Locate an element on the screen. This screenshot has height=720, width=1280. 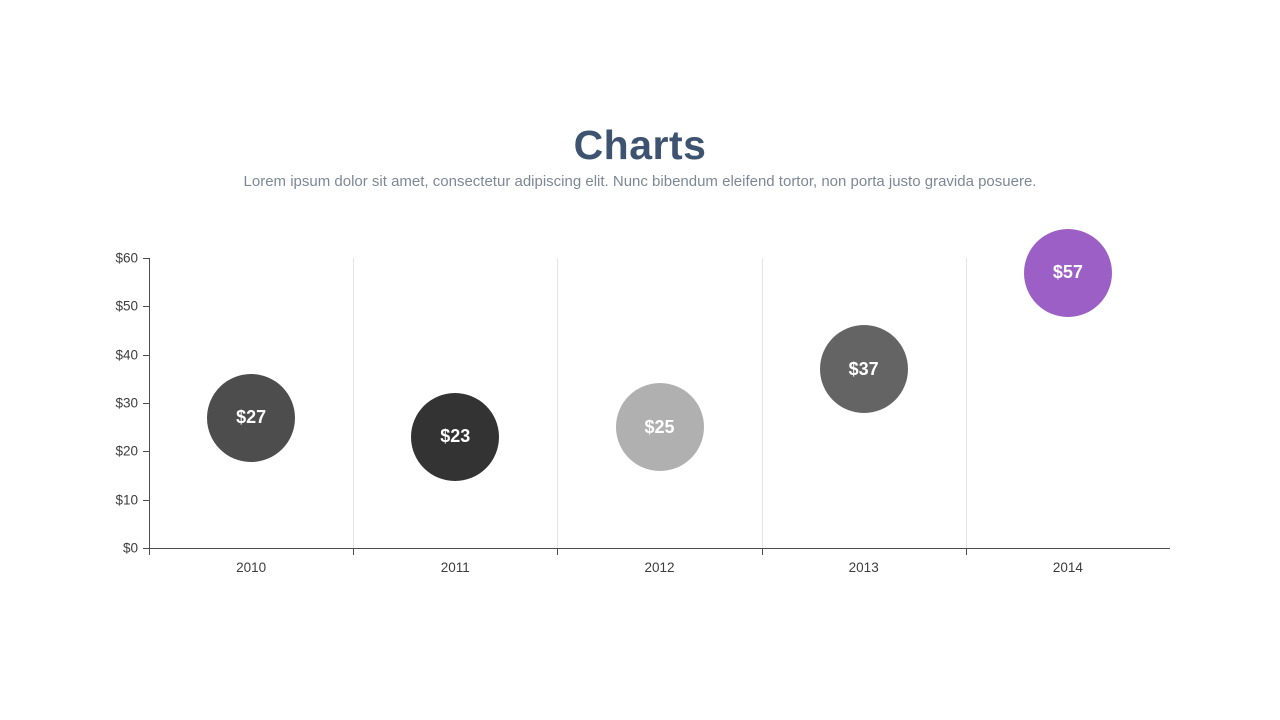
y-axis-tick-label: $50 is located at coordinates (126, 306).